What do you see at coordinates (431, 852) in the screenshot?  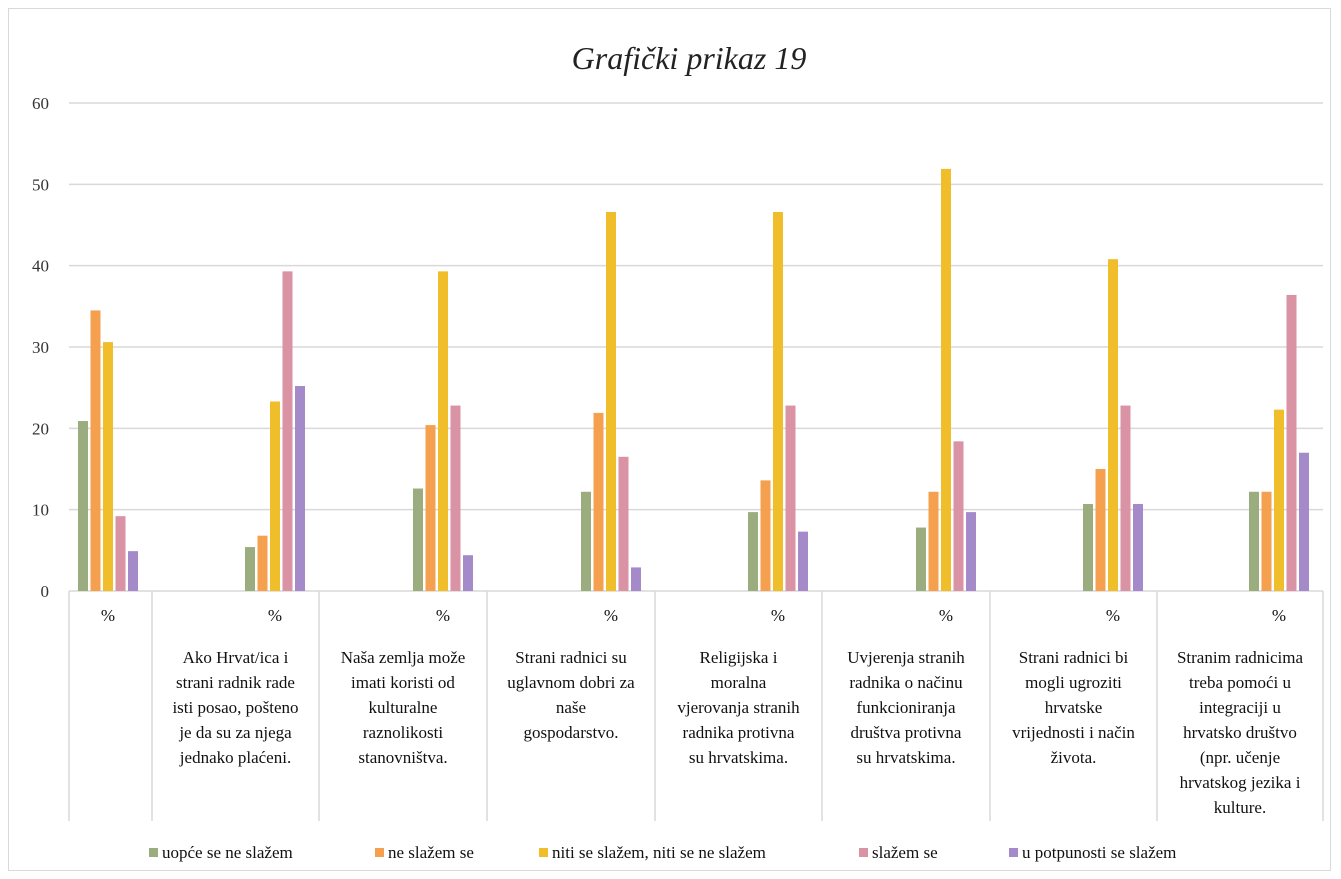 I see `legend-label: ne slažem se` at bounding box center [431, 852].